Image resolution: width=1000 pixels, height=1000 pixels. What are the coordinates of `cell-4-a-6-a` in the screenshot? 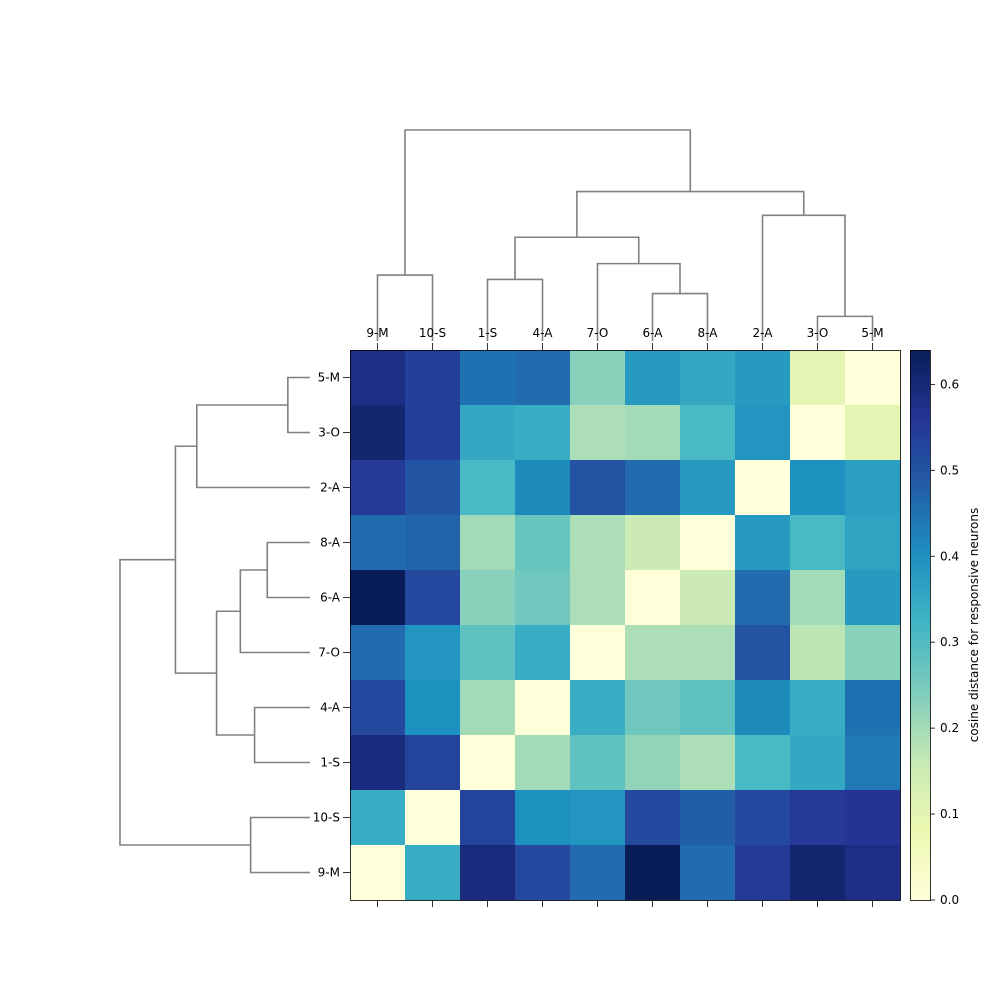 It's located at (653, 708).